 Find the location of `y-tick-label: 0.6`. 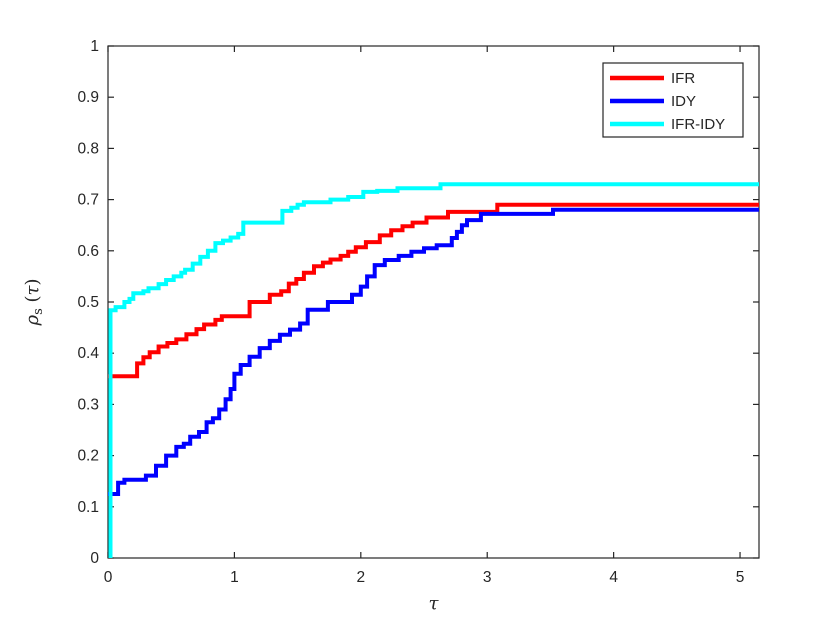

y-tick-label: 0.6 is located at coordinates (88, 251).